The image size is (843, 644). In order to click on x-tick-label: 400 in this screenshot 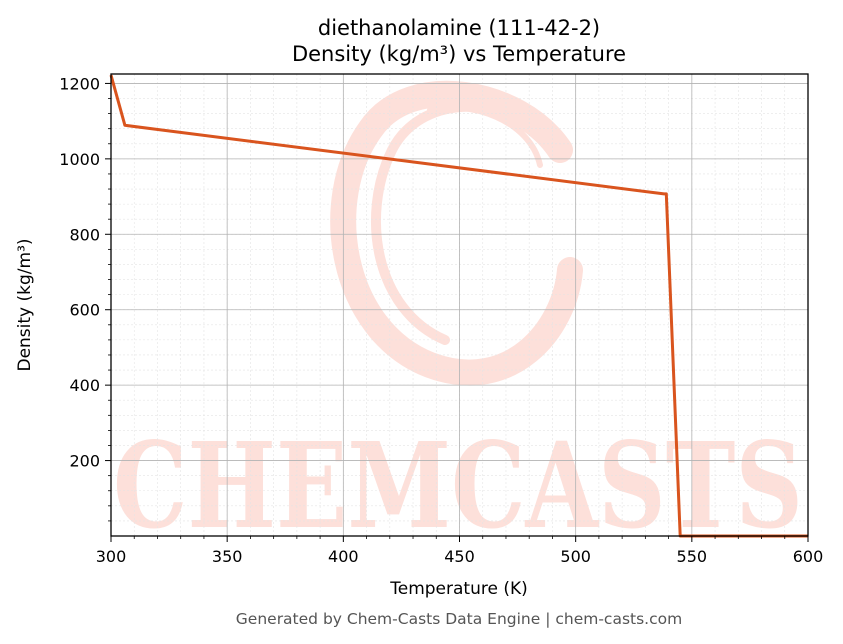, I will do `click(343, 556)`.